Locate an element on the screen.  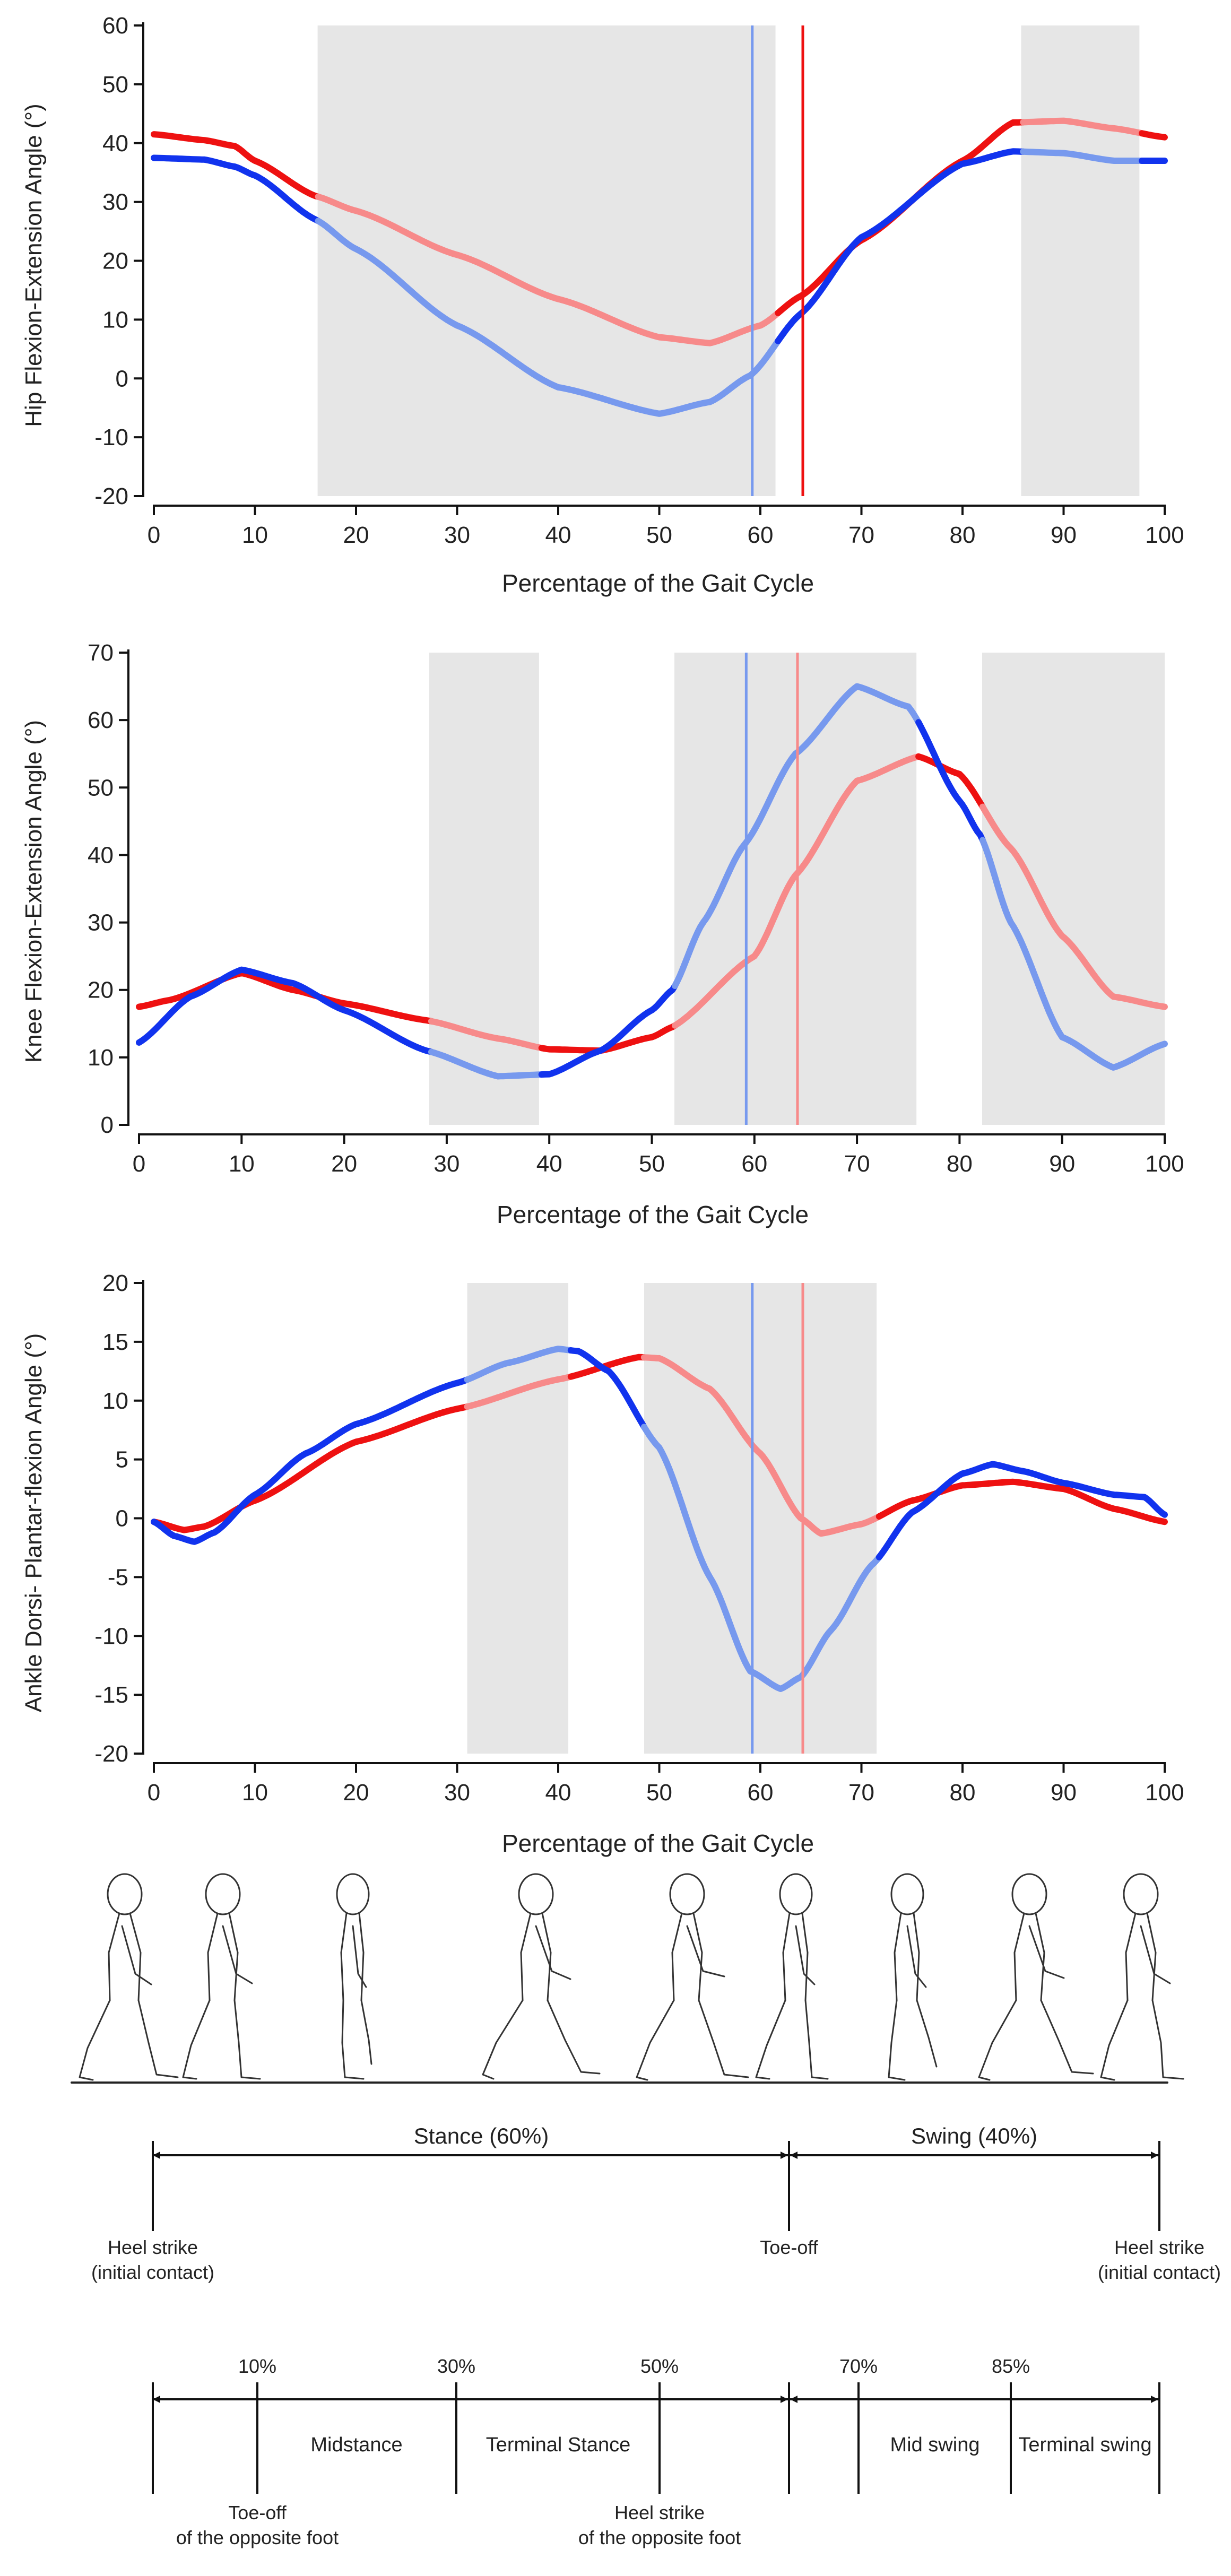
knee-y-tick-label: 0 is located at coordinates (107, 1125).